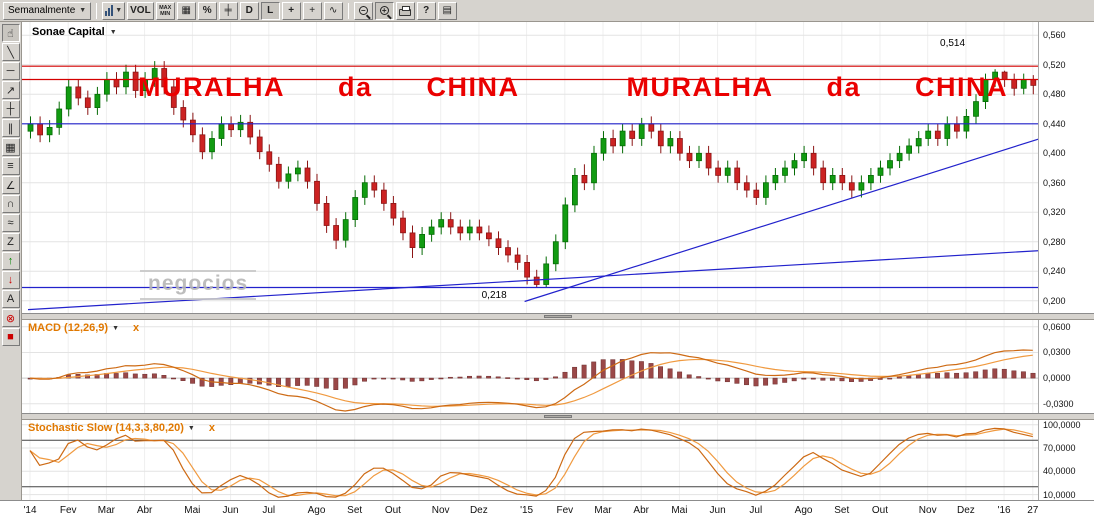  What do you see at coordinates (717, 510) in the screenshot?
I see `x-axis-label: Jun` at bounding box center [717, 510].